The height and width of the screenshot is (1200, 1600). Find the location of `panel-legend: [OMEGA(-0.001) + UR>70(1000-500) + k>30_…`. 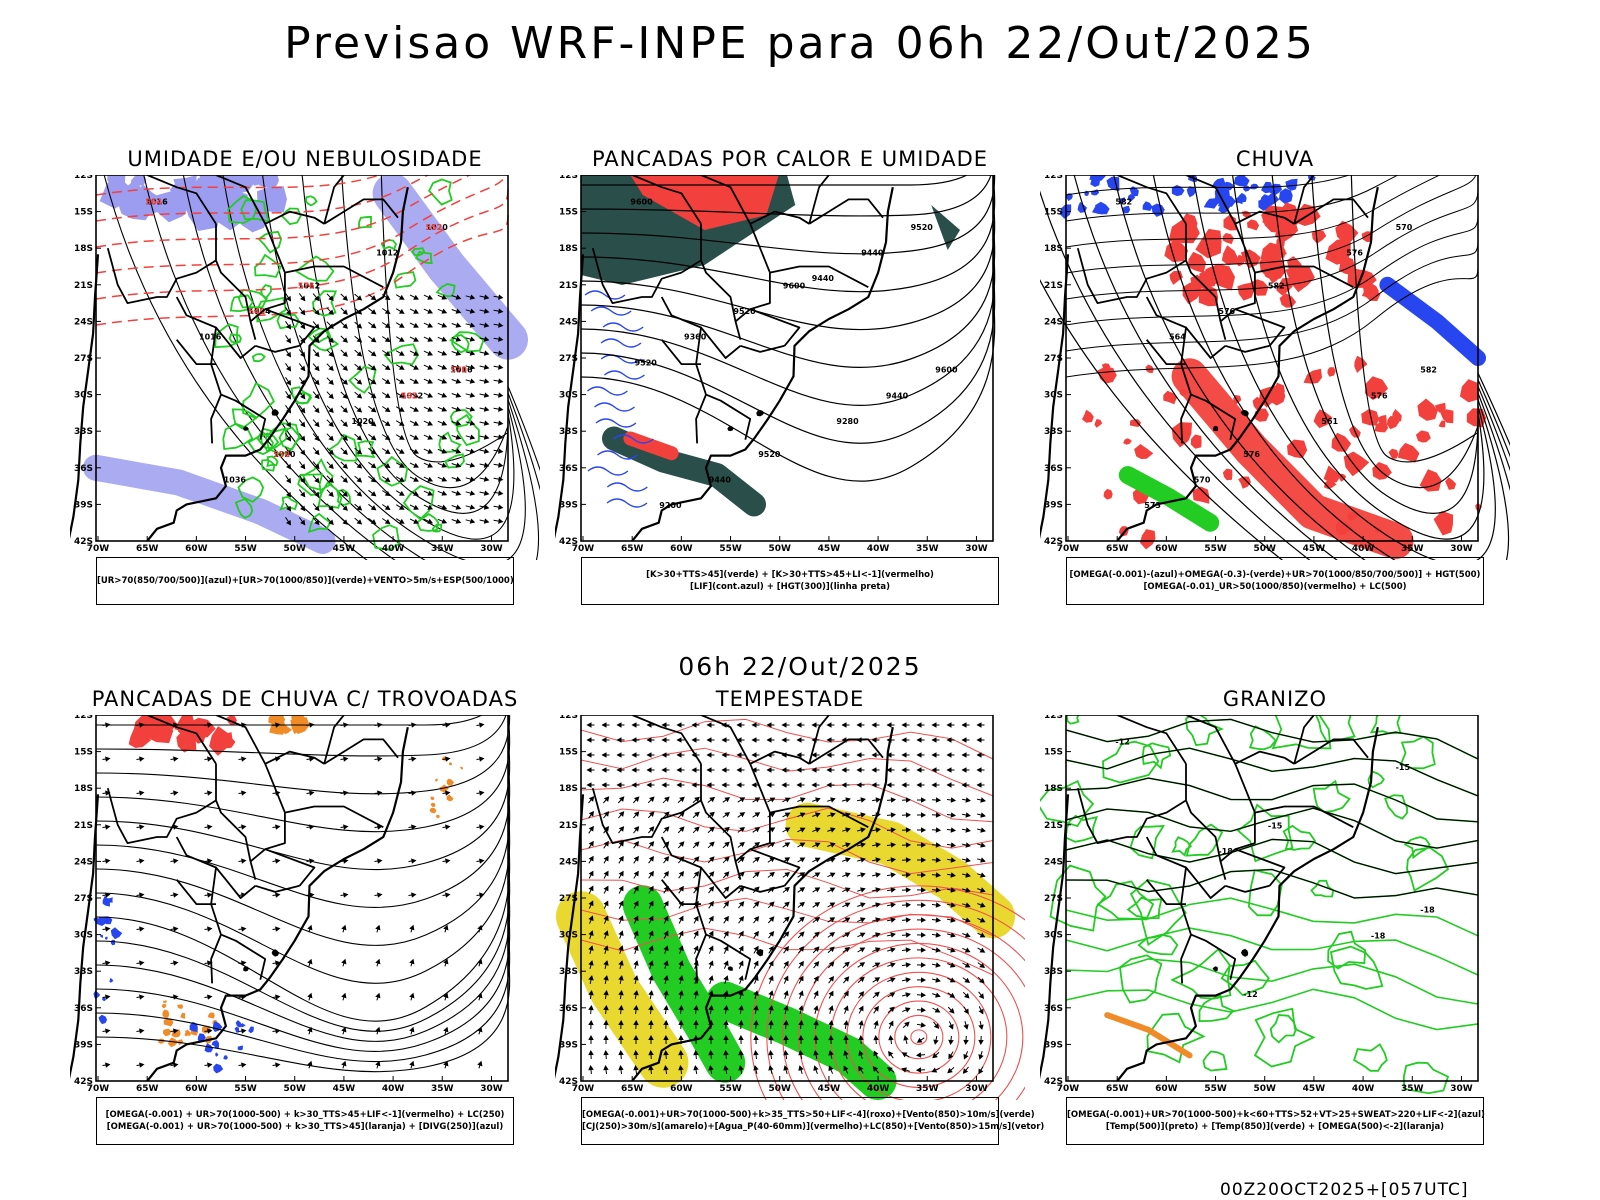

panel-legend: [OMEGA(-0.001) + UR>70(1000-500) + k>30_… is located at coordinates (305, 1121).